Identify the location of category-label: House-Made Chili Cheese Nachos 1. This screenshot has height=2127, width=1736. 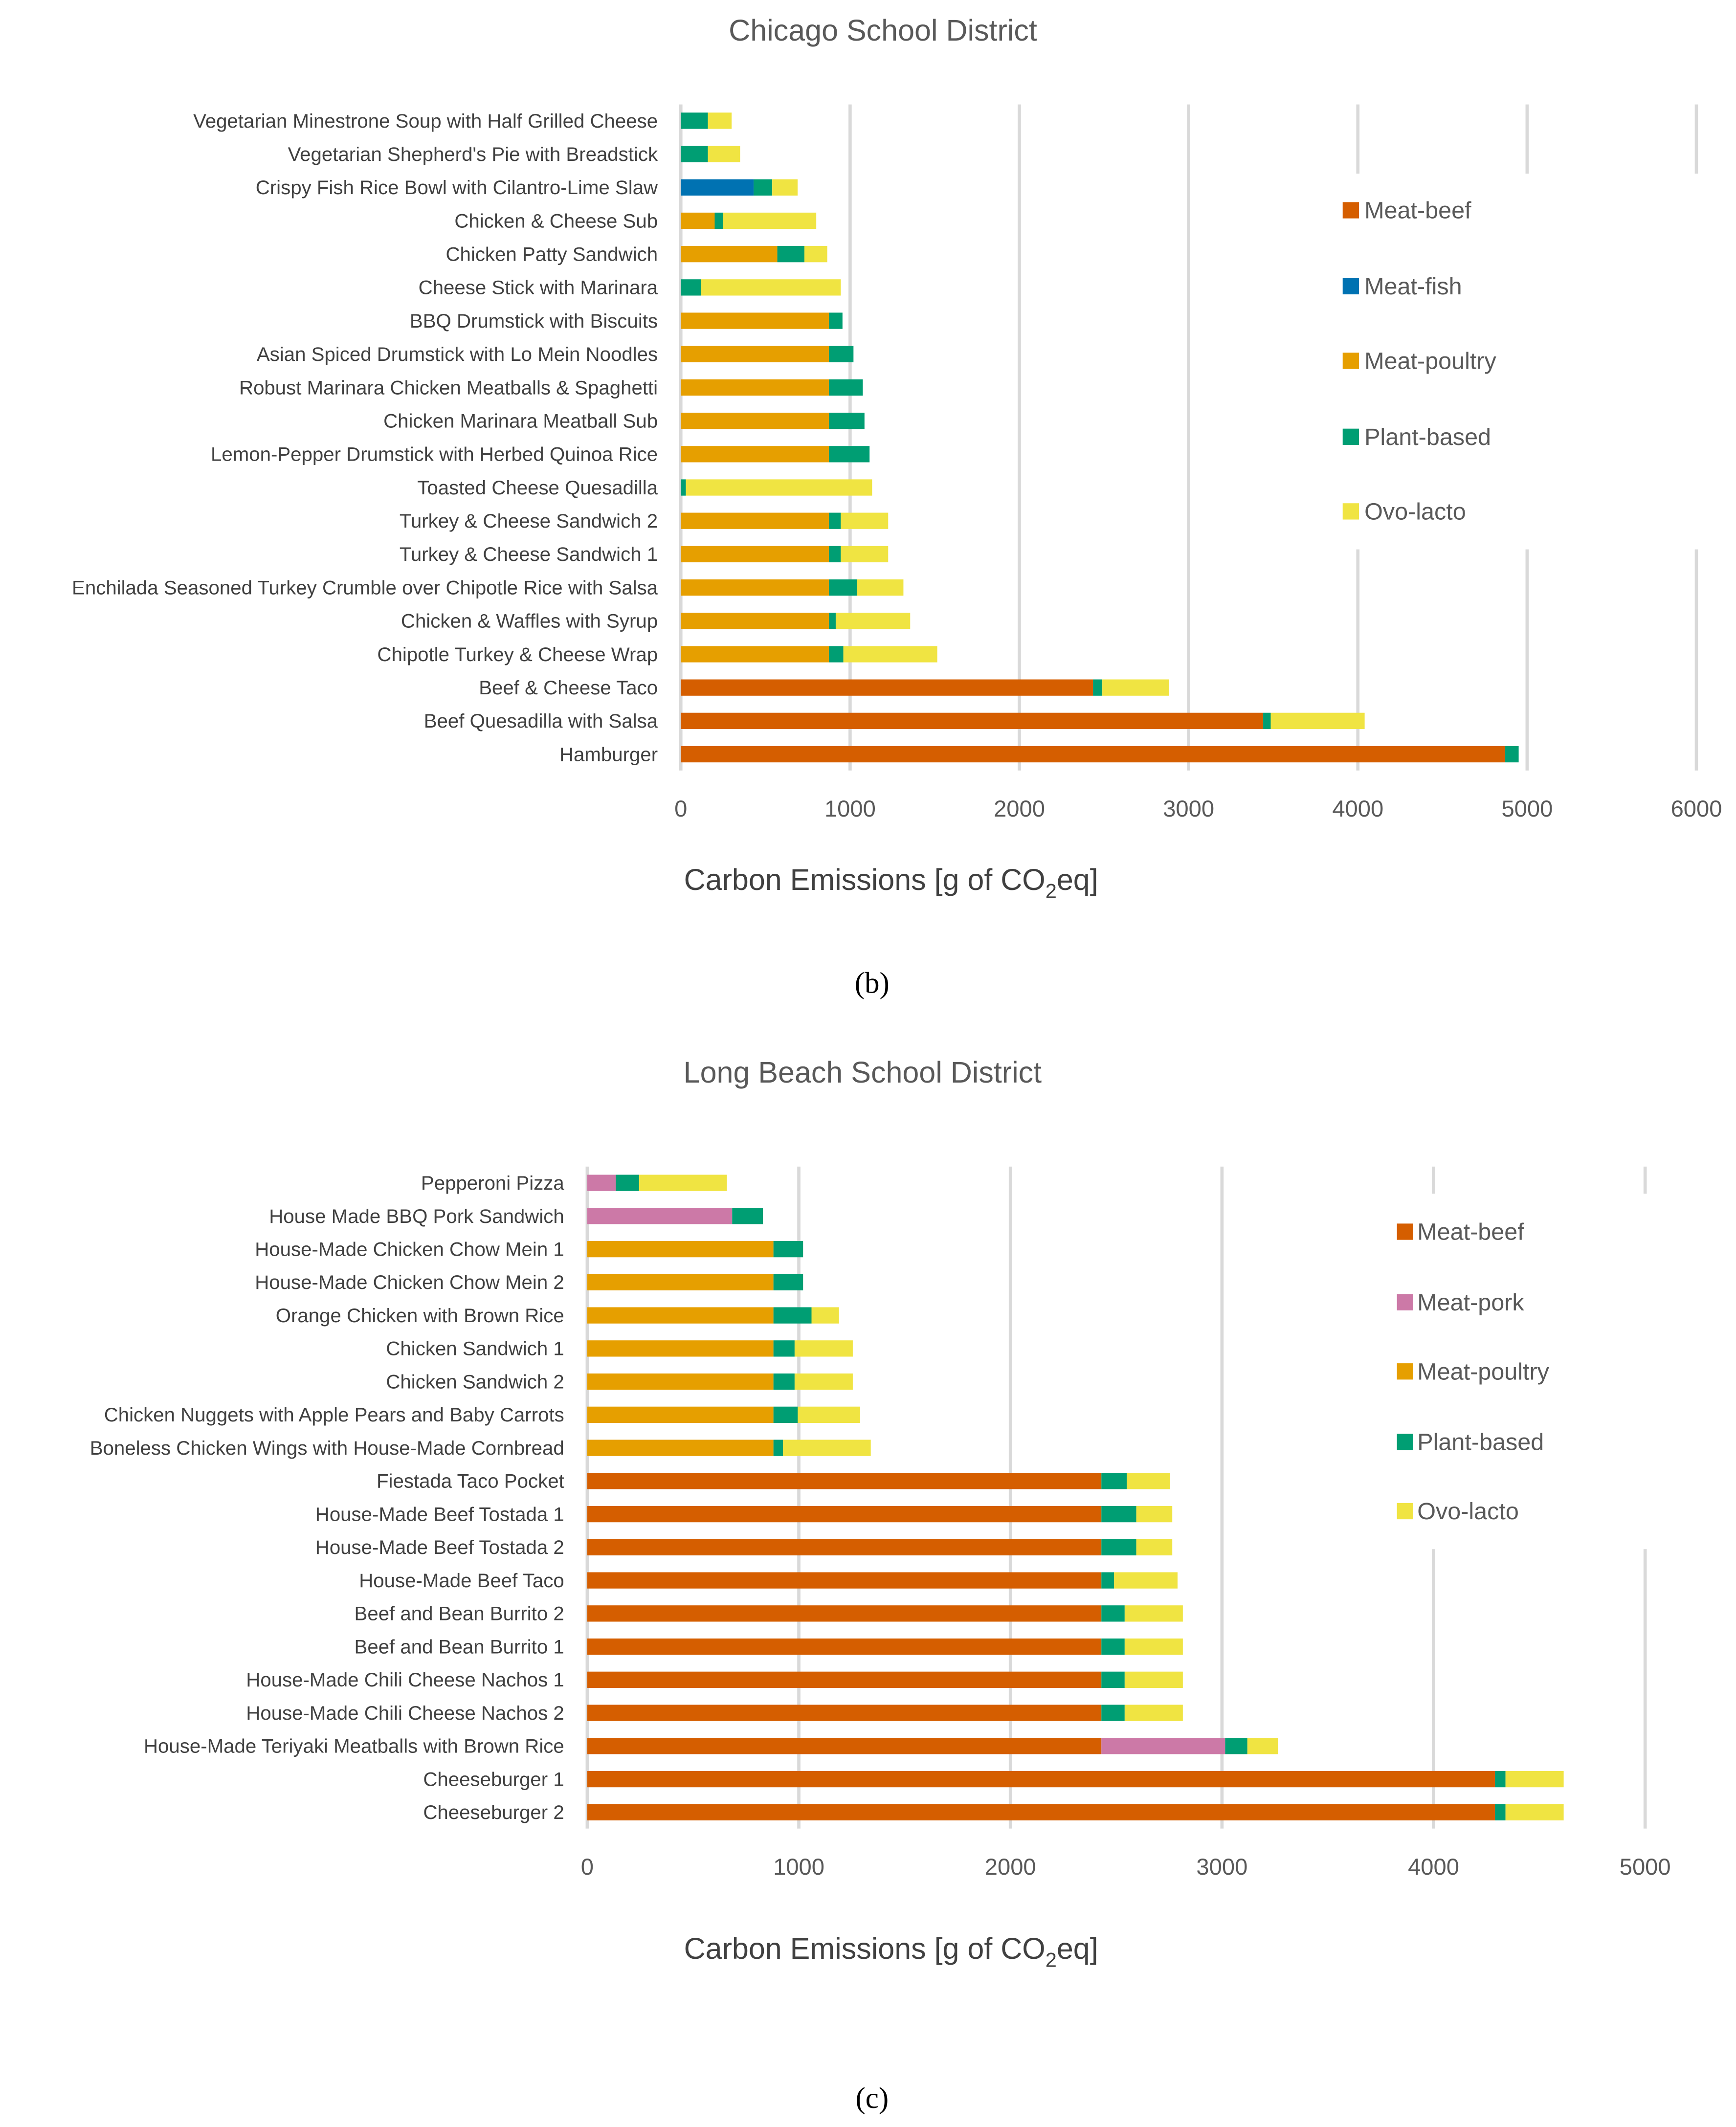
(405, 1680).